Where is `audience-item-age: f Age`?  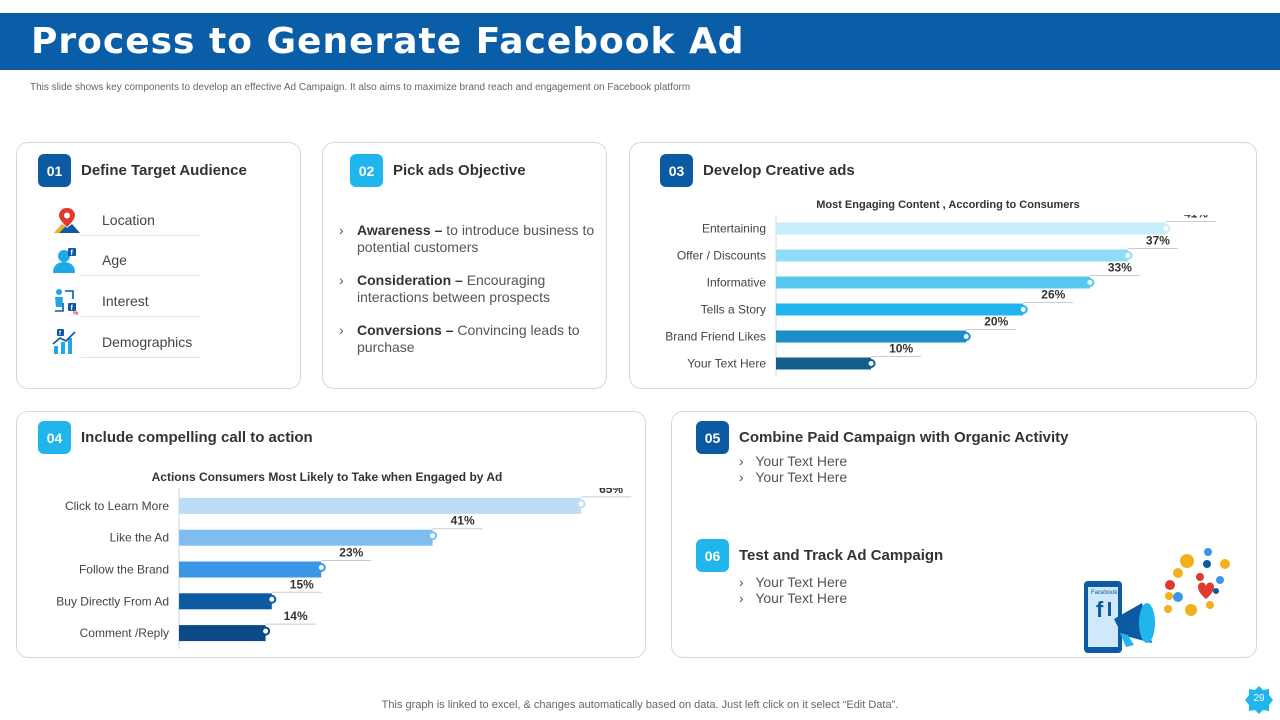
audience-item-age: f Age is located at coordinates (126, 261).